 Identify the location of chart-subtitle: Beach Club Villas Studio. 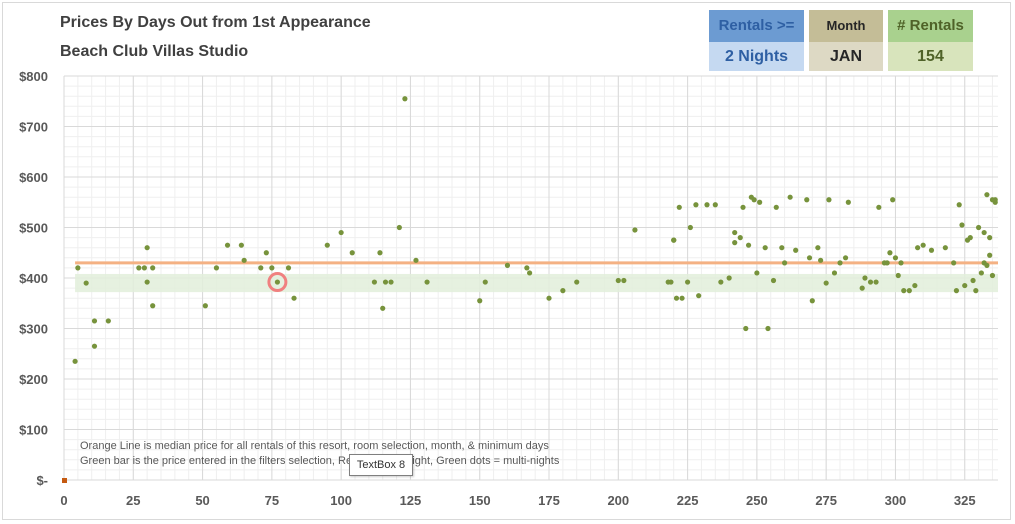
(154, 51).